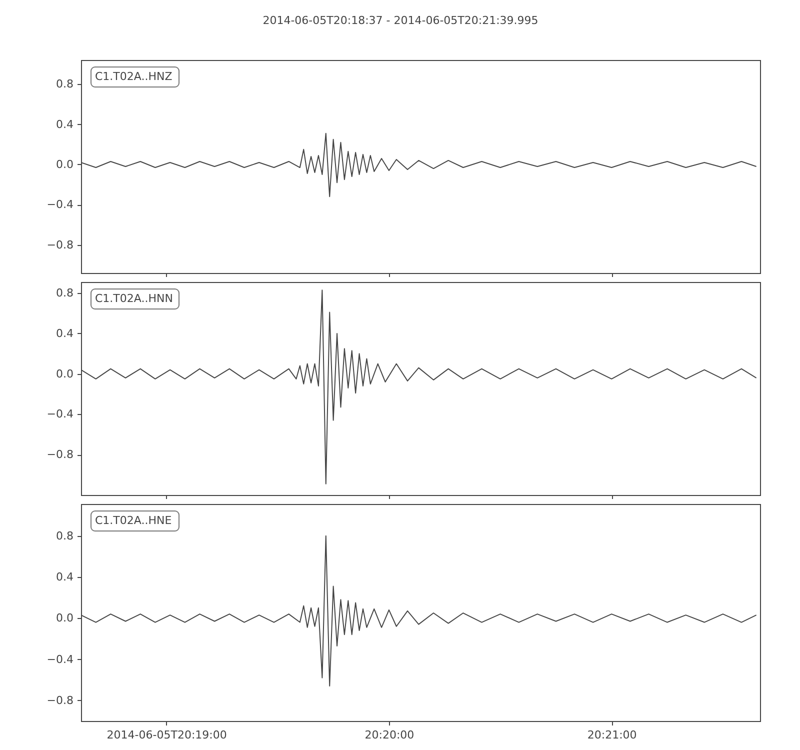  Describe the element at coordinates (134, 76) in the screenshot. I see `text: C1.T02A..HNZ` at that location.